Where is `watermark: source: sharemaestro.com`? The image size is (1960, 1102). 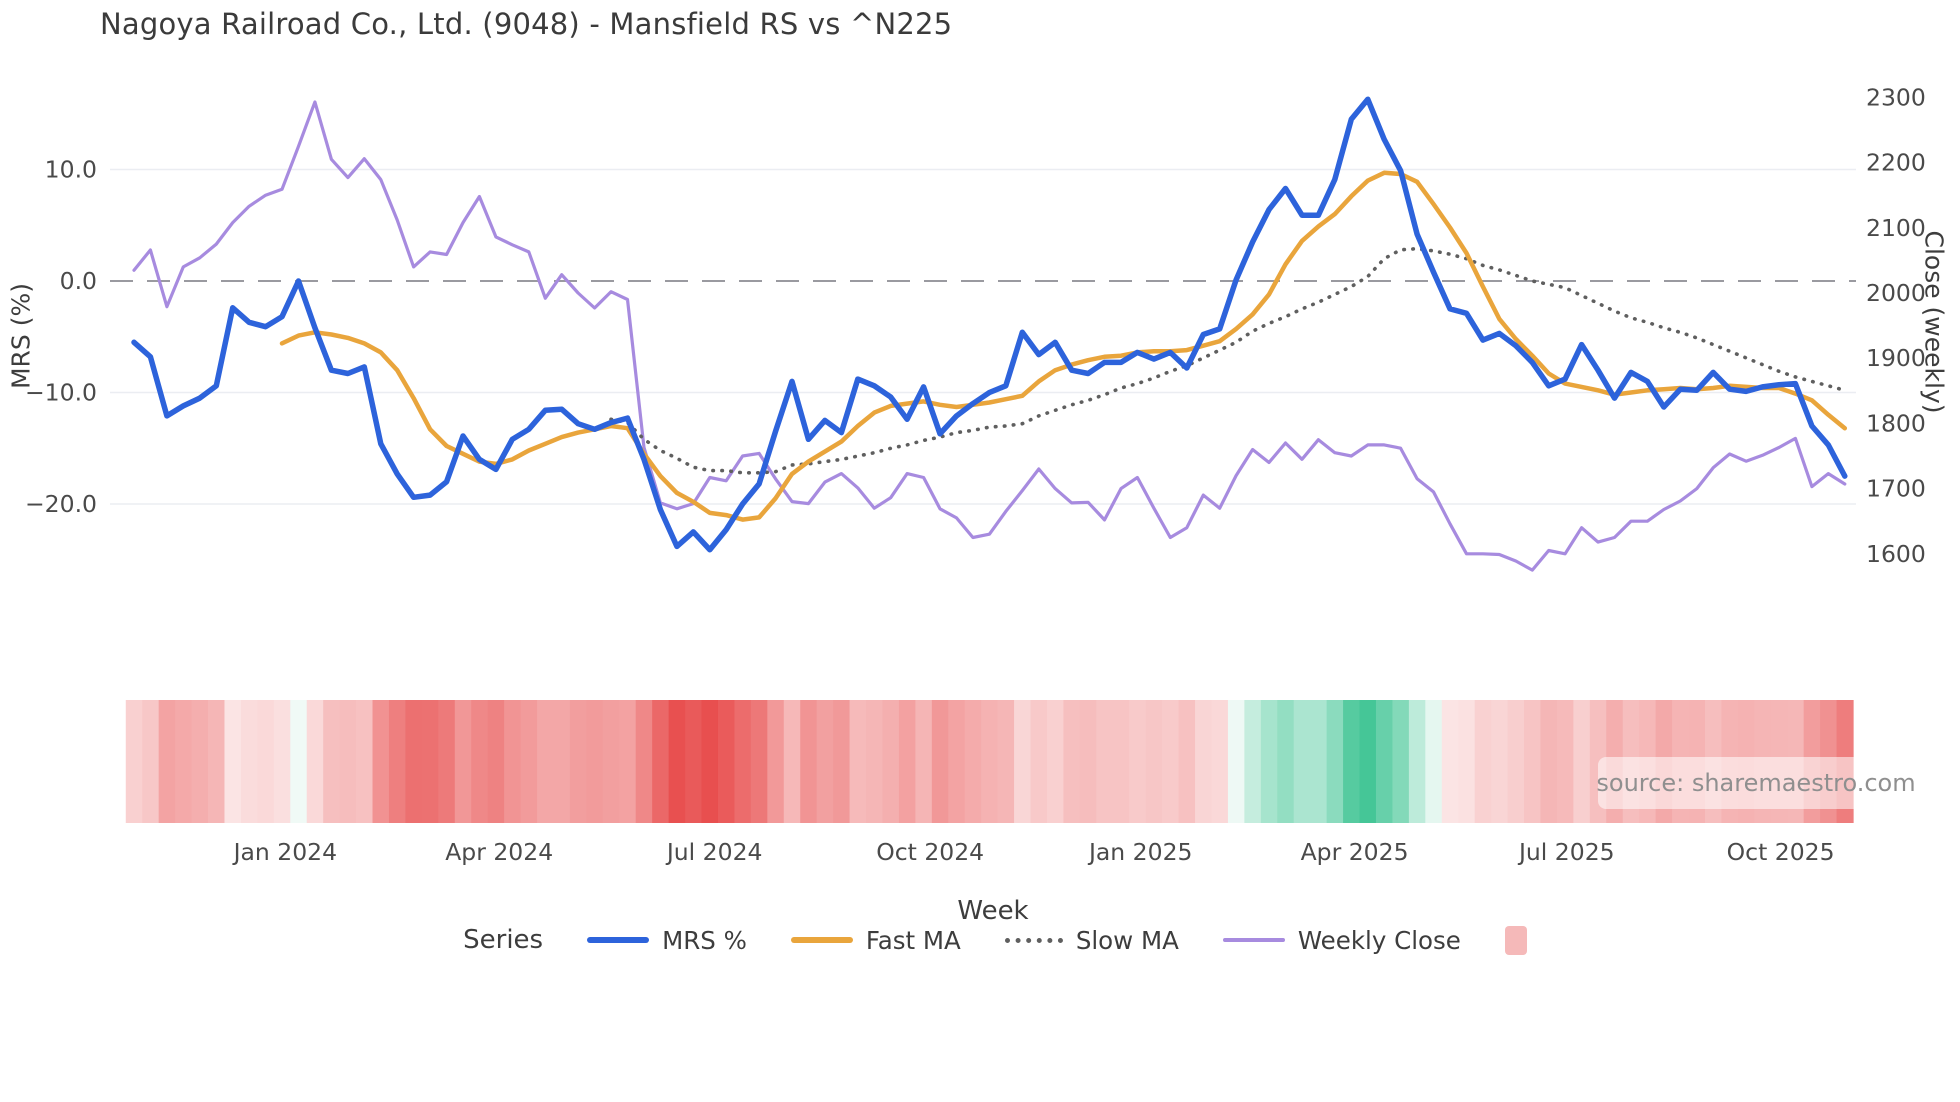
watermark: source: sharemaestro.com is located at coordinates (1756, 783).